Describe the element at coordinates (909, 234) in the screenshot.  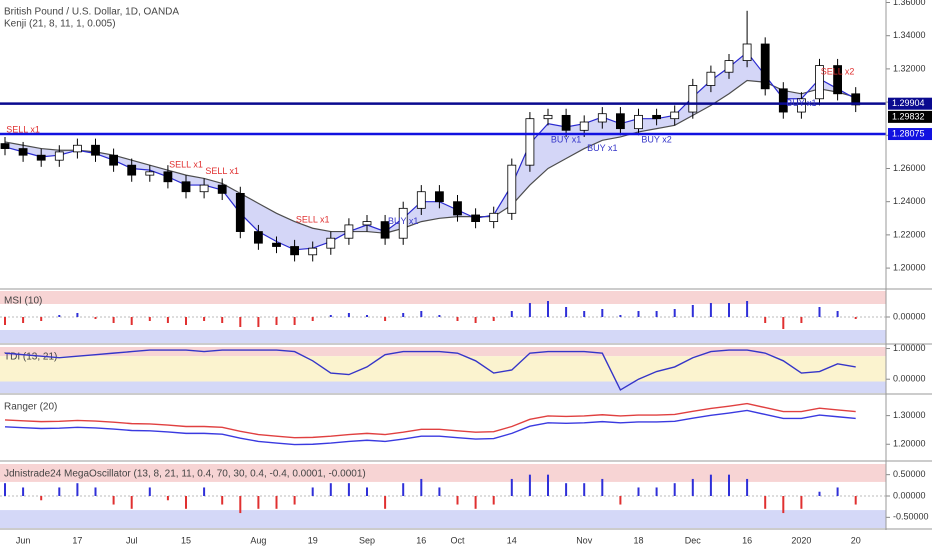
I see `y-tick-label: 1.22000` at that location.